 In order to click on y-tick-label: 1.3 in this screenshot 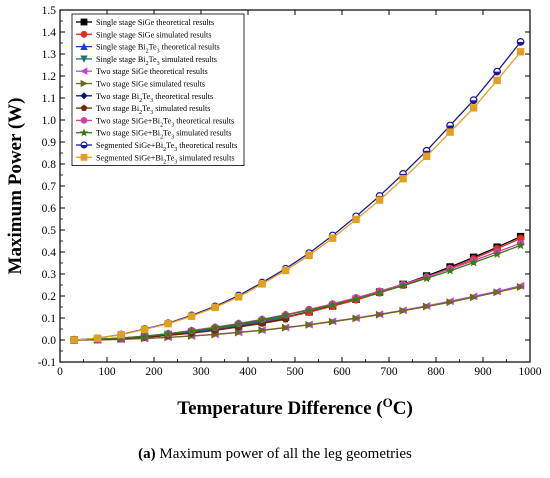, I will do `click(49, 55)`.